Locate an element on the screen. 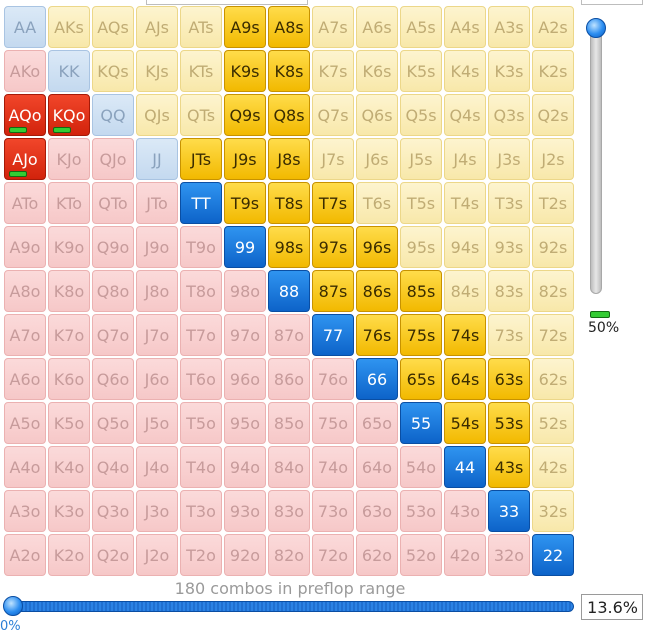 The height and width of the screenshot is (634, 651). hand-cell-q2s: Q2s is located at coordinates (553, 115).